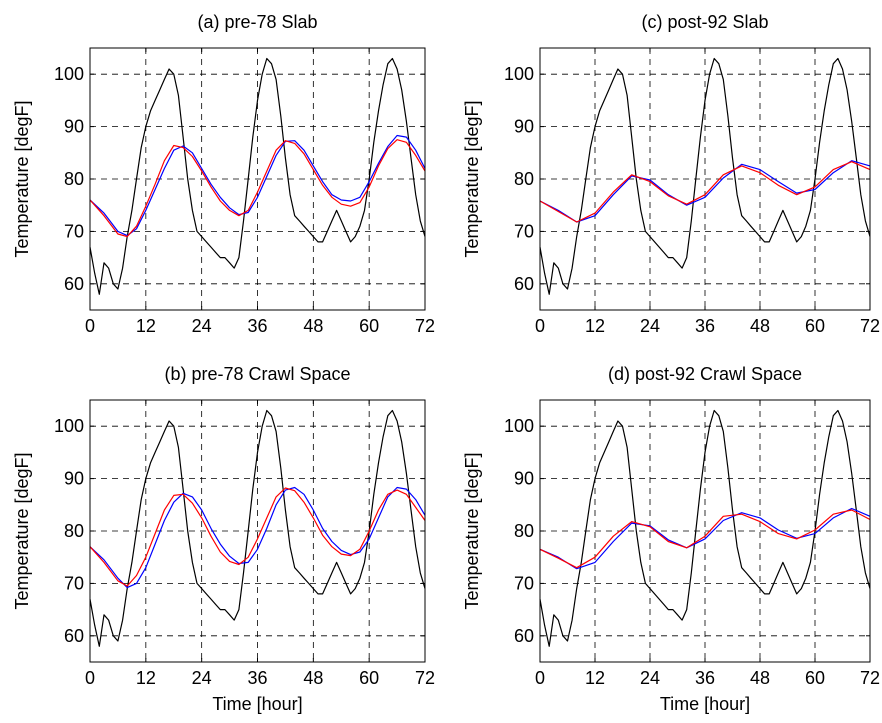 This screenshot has width=882, height=723. I want to click on chart-title: (c) post-92 Slab, so click(704, 22).